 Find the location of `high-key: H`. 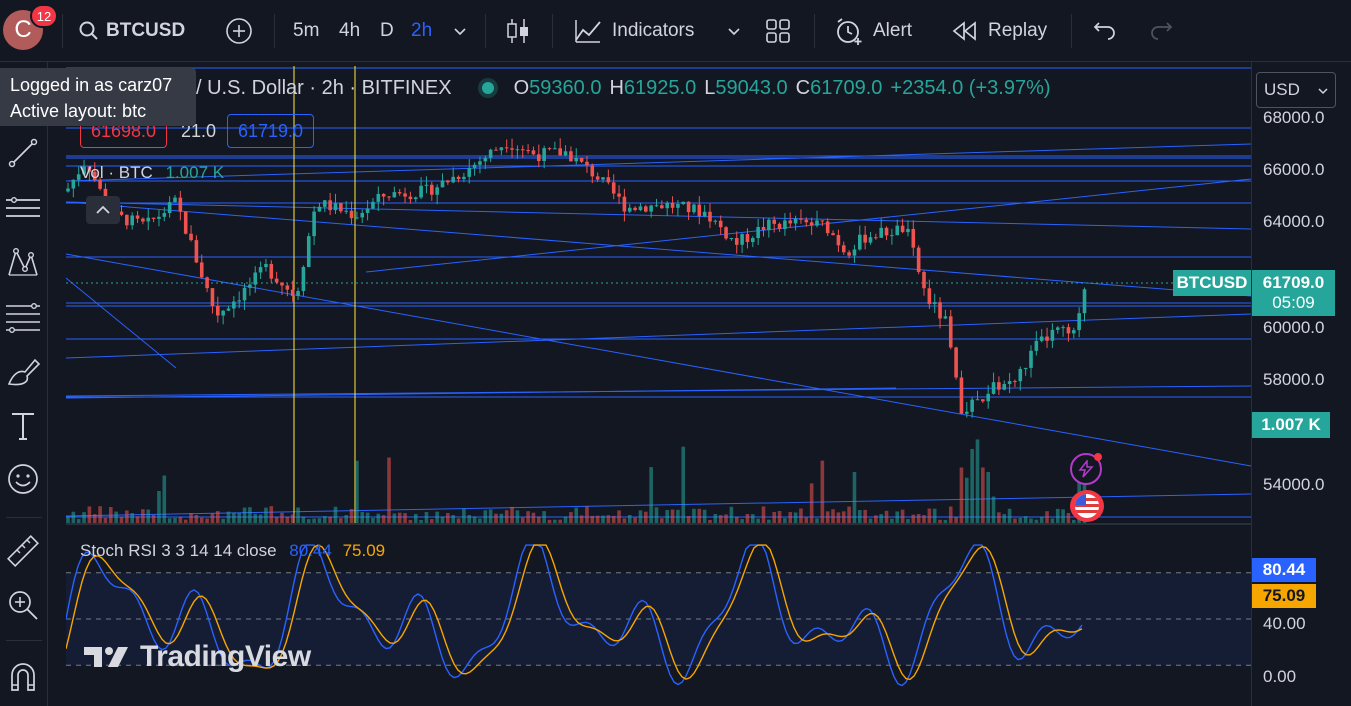

high-key: H is located at coordinates (616, 88).